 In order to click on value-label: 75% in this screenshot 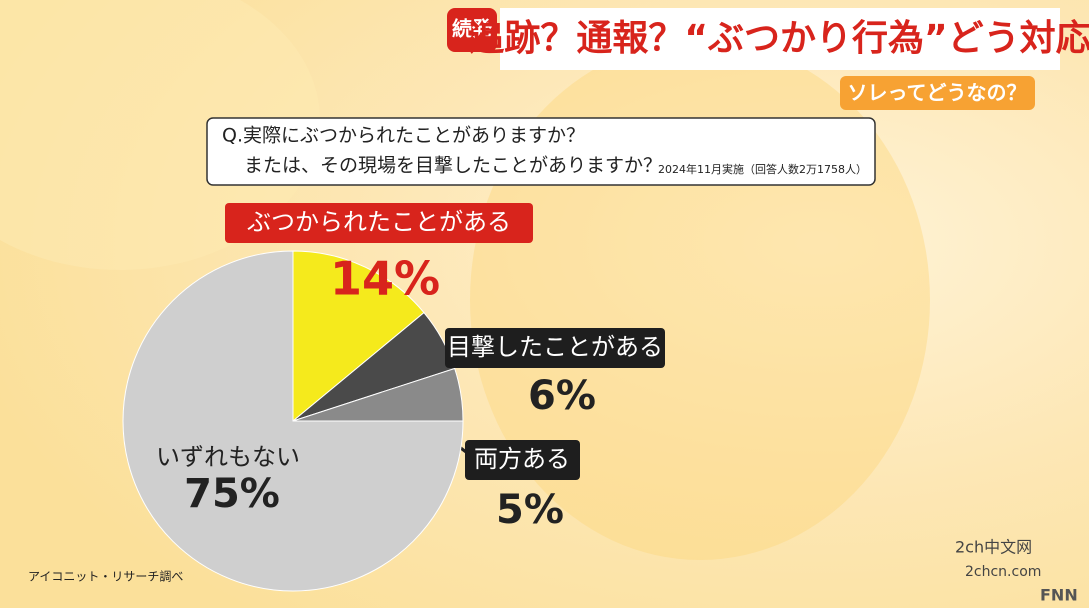, I will do `click(232, 494)`.